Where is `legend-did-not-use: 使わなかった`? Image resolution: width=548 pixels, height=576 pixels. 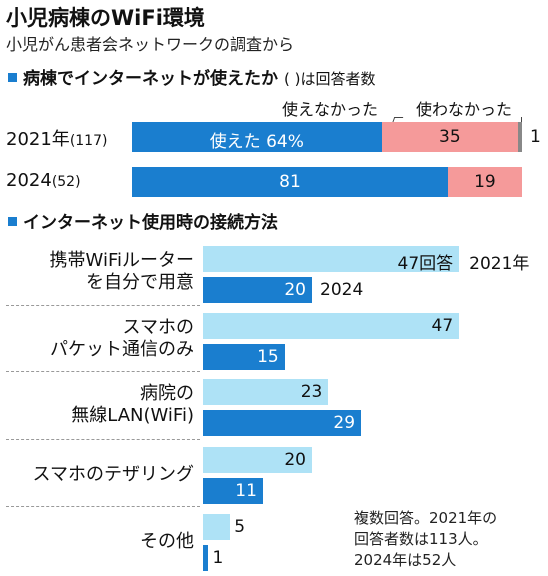 legend-did-not-use: 使わなかった is located at coordinates (464, 109).